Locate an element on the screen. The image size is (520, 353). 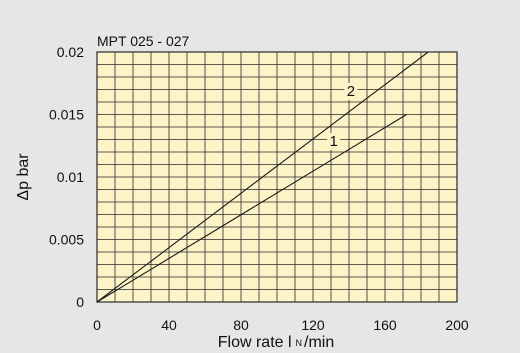
y-axis-label: Δp bar is located at coordinates (23, 177).